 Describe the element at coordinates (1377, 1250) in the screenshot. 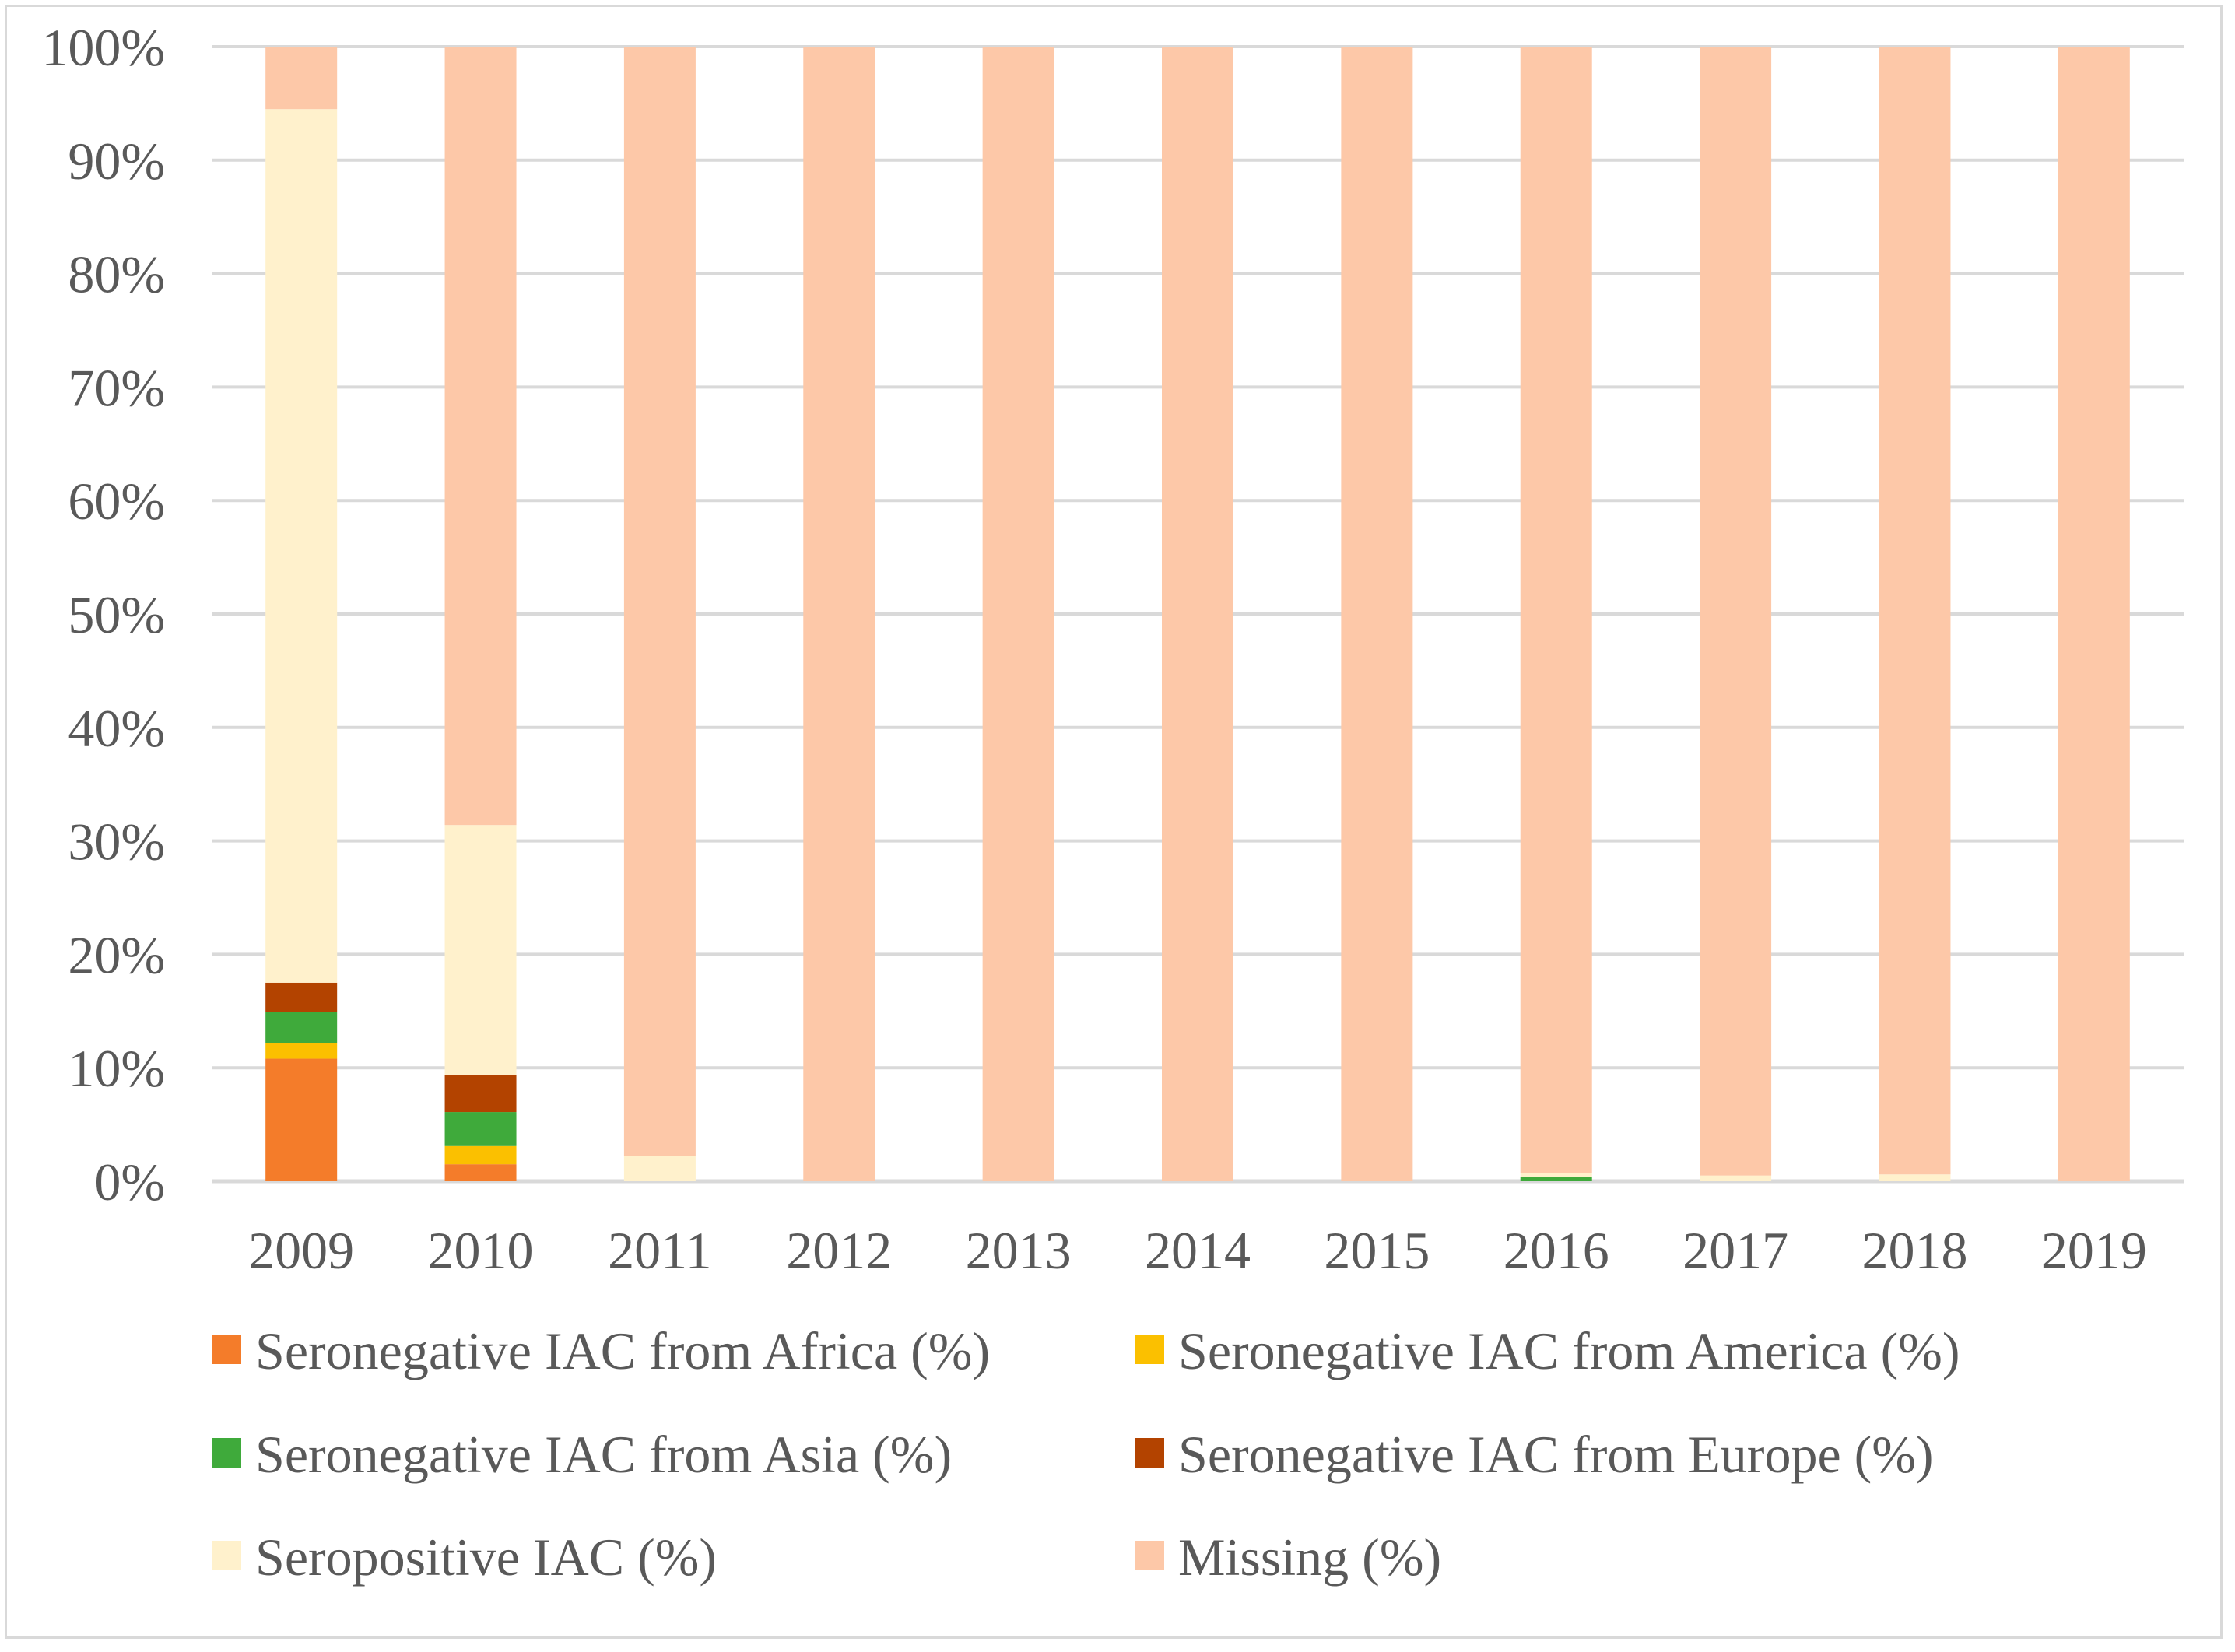

I see `x-tick-label: 2015` at that location.